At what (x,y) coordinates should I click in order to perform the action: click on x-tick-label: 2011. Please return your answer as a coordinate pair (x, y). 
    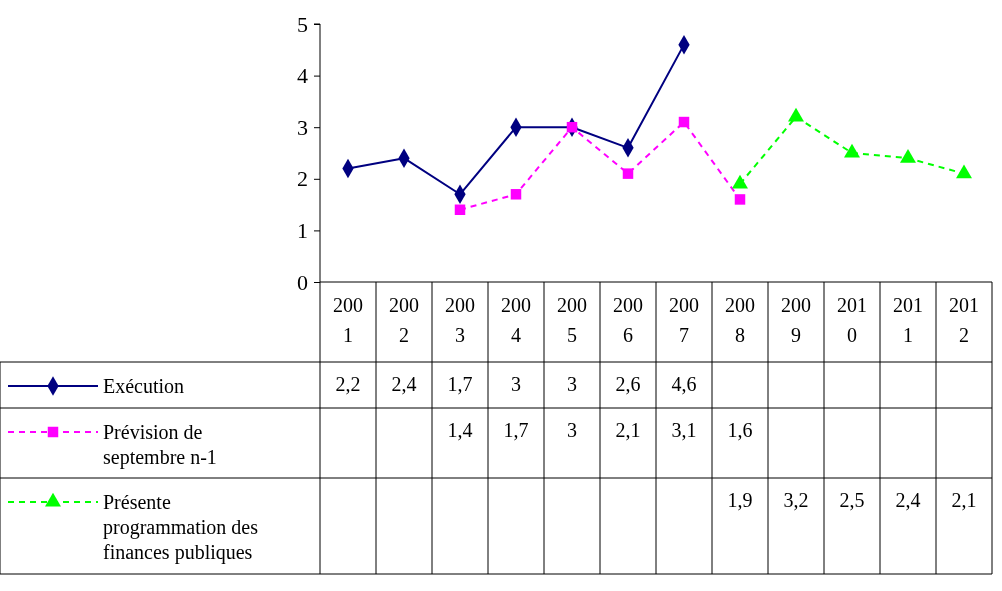
    Looking at the image, I should click on (908, 320).